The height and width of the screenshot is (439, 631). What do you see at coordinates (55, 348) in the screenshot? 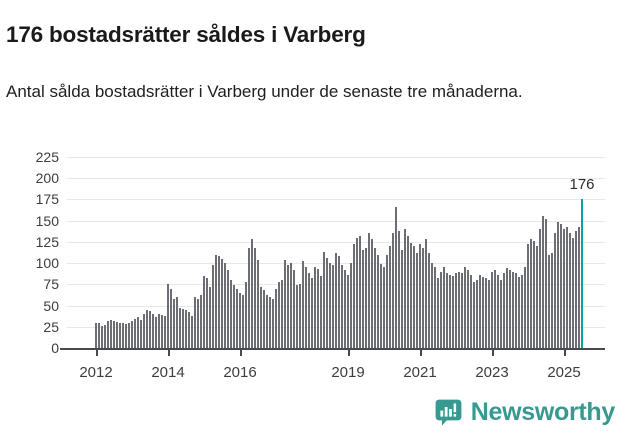
I see `y-tick-label: 0` at bounding box center [55, 348].